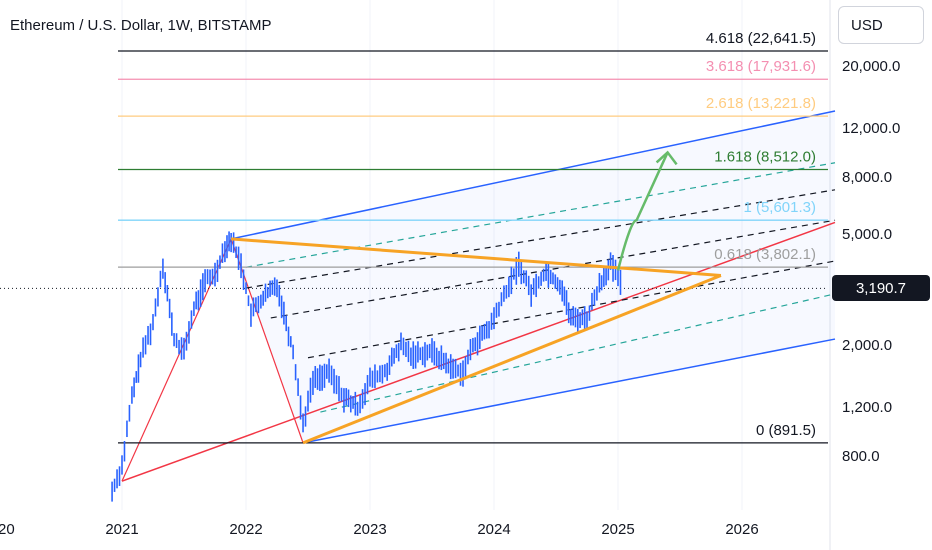  Describe the element at coordinates (245, 529) in the screenshot. I see `time-tick-2022: 2022` at that location.